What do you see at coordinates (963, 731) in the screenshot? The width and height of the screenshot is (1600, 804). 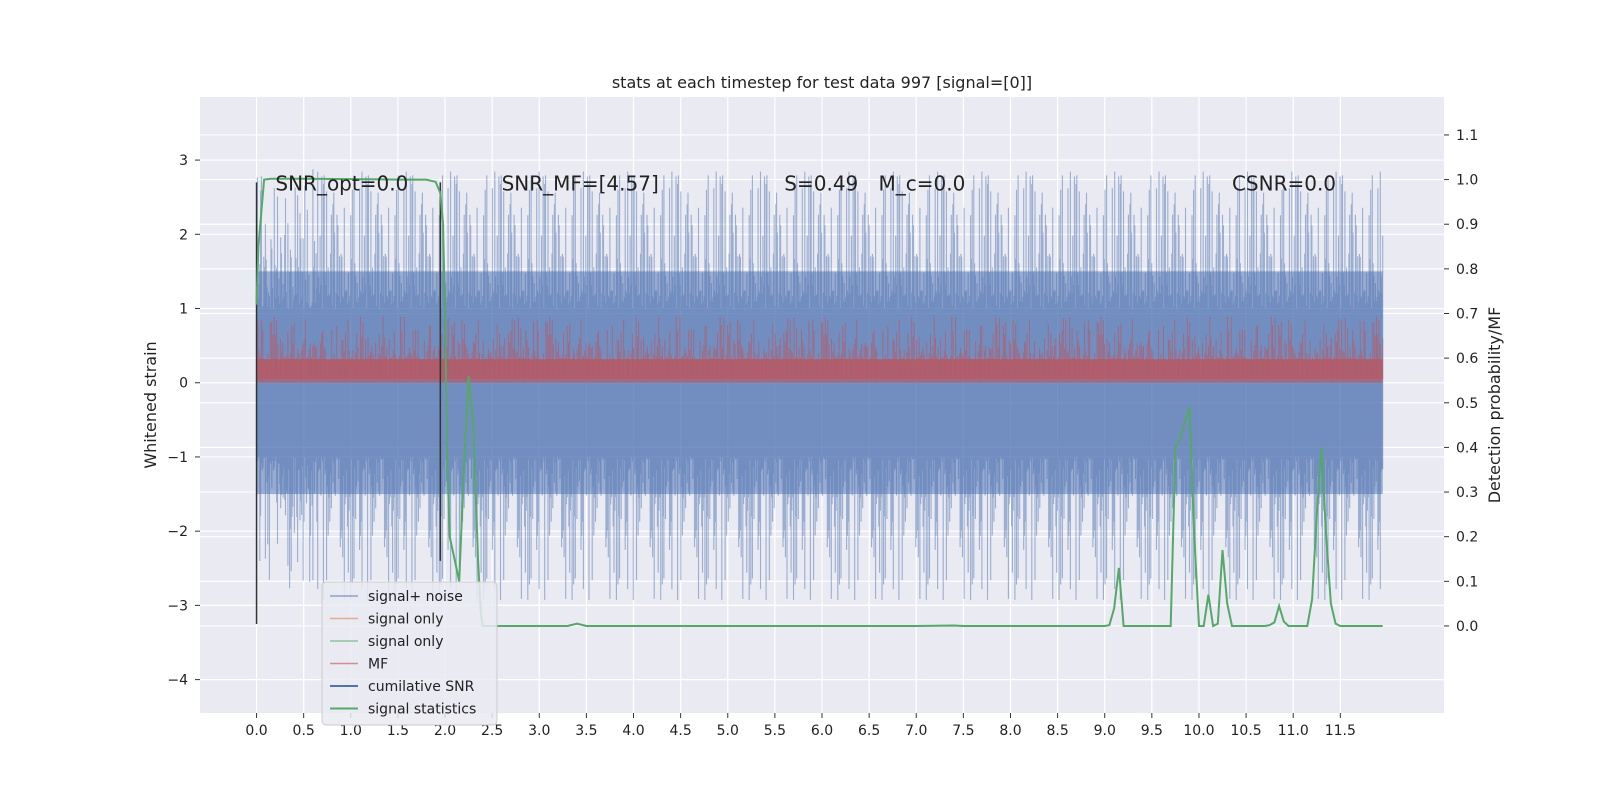 I see `x-tick-label: 7.5` at bounding box center [963, 731].